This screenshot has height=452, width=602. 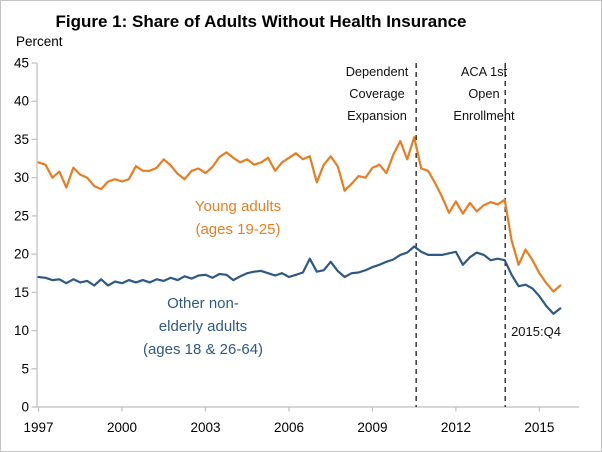 I want to click on y-tick-label: 25, so click(x=21, y=215).